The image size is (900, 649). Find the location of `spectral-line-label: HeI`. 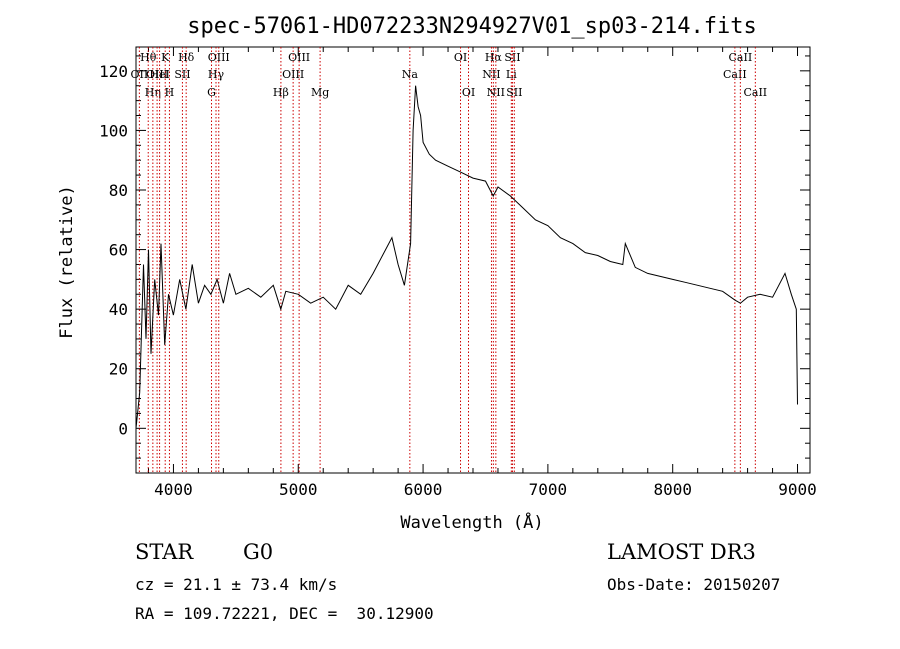

spectral-line-label: HeI is located at coordinates (159, 74).